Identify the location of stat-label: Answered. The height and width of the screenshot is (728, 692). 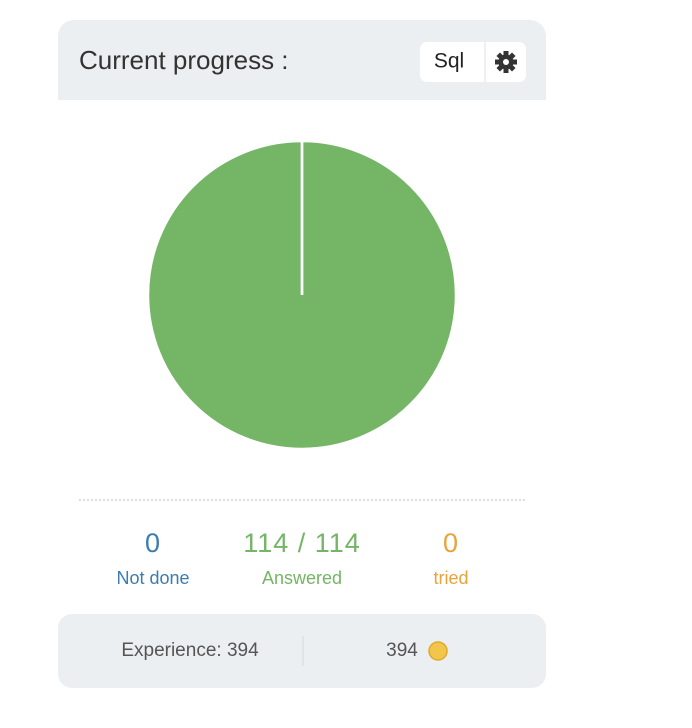
(302, 578).